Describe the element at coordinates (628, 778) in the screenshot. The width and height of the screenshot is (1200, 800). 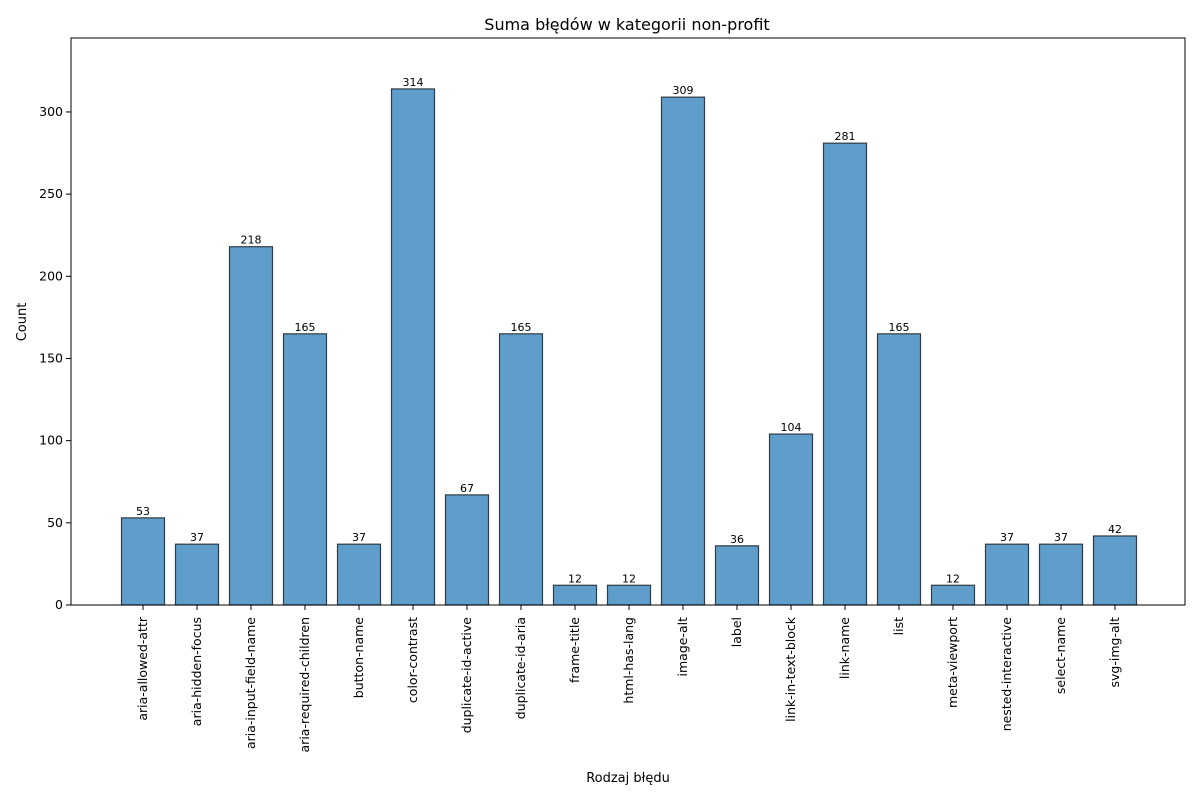
I see `x-axis-label: Rodzaj błędu` at that location.